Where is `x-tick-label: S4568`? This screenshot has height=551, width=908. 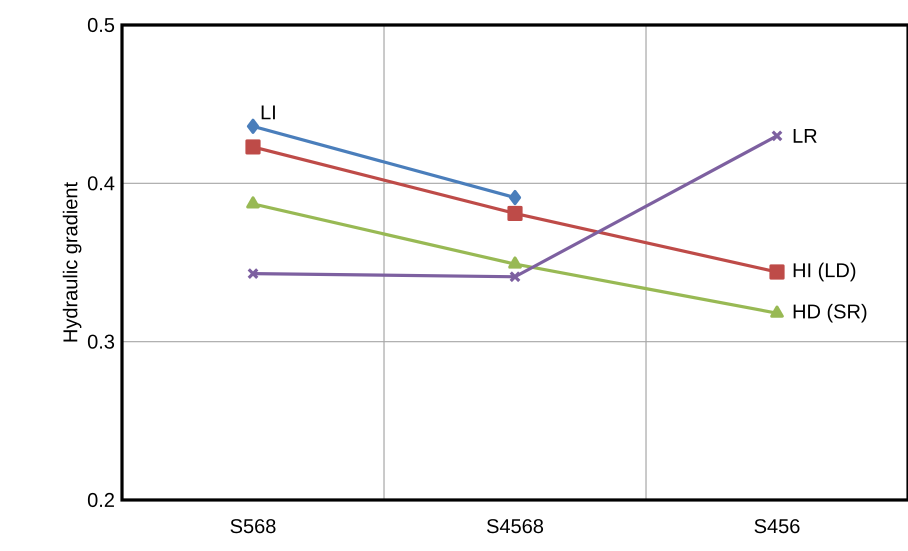
x-tick-label: S4568 is located at coordinates (515, 526).